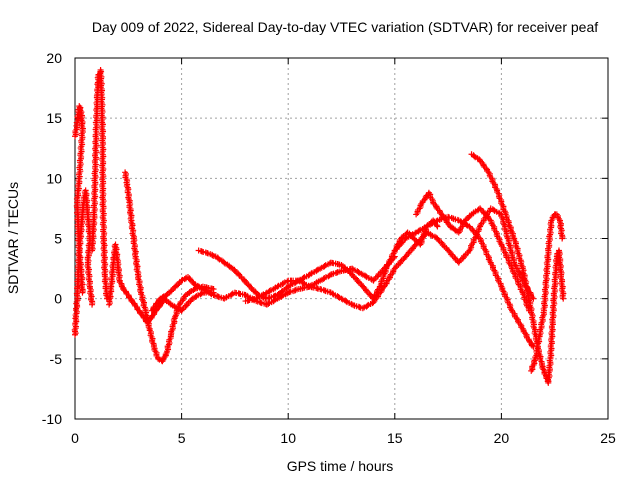  I want to click on y-tick-label: 20, so click(54, 58).